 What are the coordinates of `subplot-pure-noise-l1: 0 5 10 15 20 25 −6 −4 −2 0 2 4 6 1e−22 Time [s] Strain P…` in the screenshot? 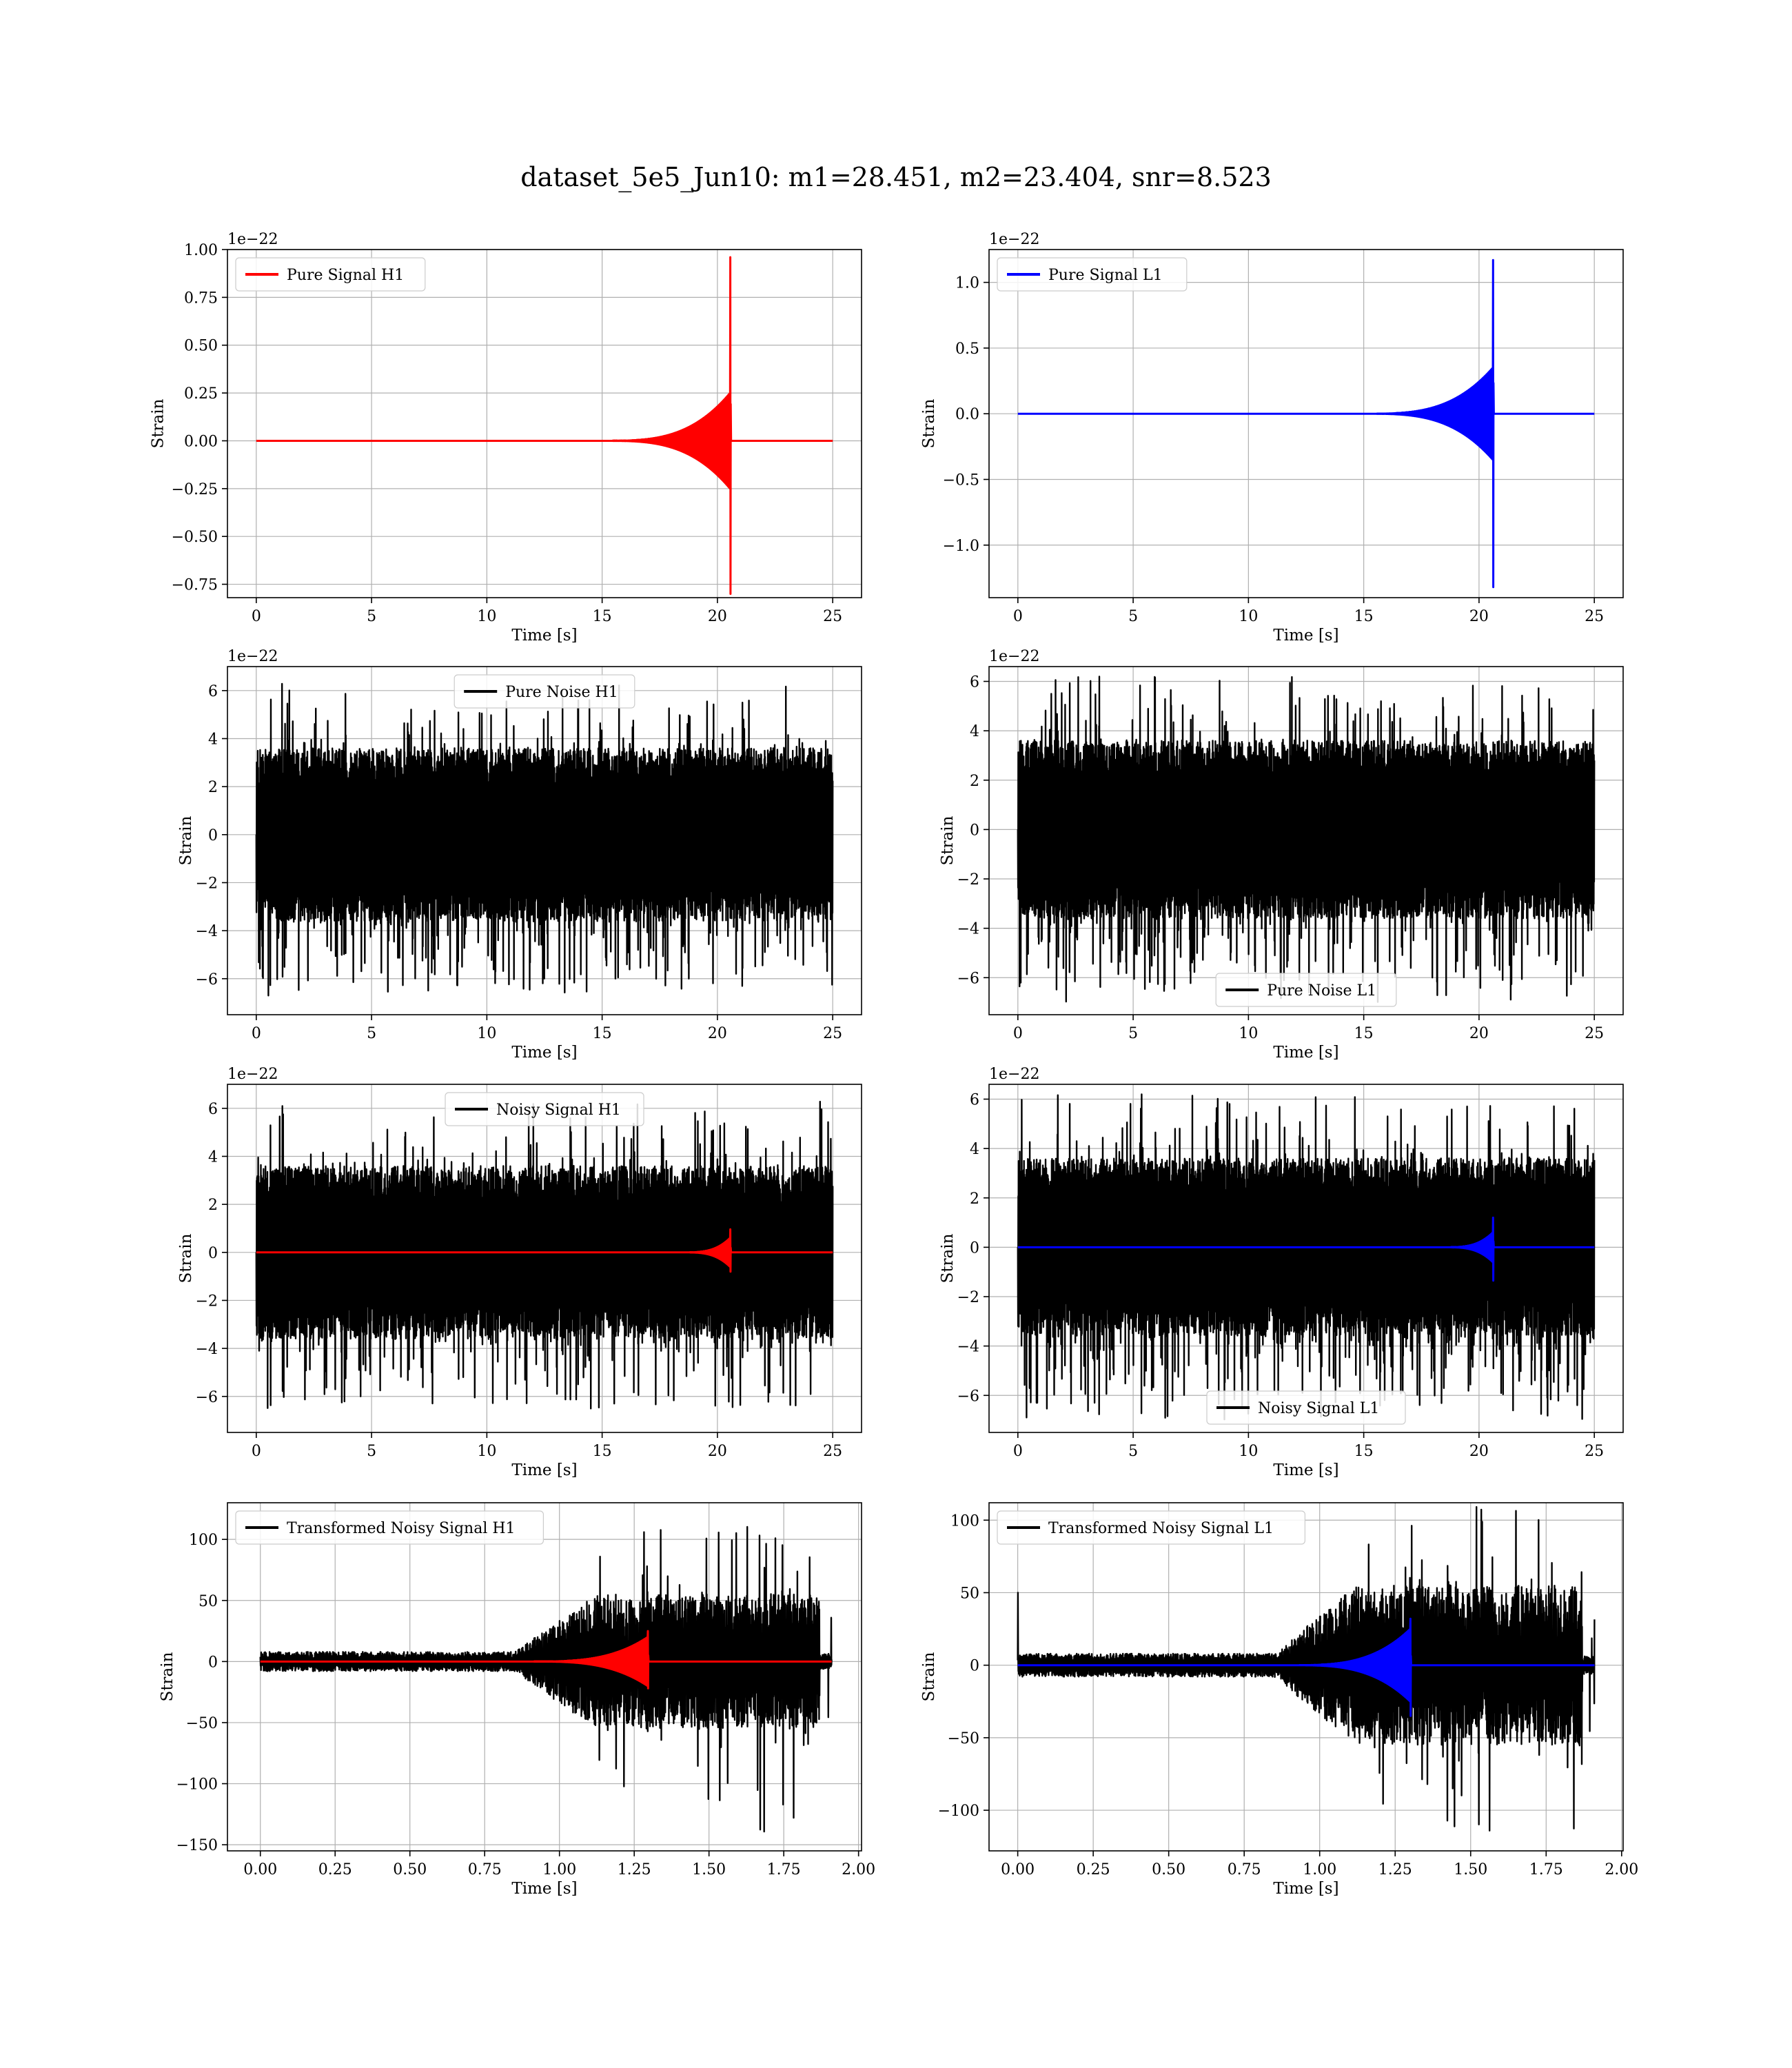 It's located at (1281, 855).